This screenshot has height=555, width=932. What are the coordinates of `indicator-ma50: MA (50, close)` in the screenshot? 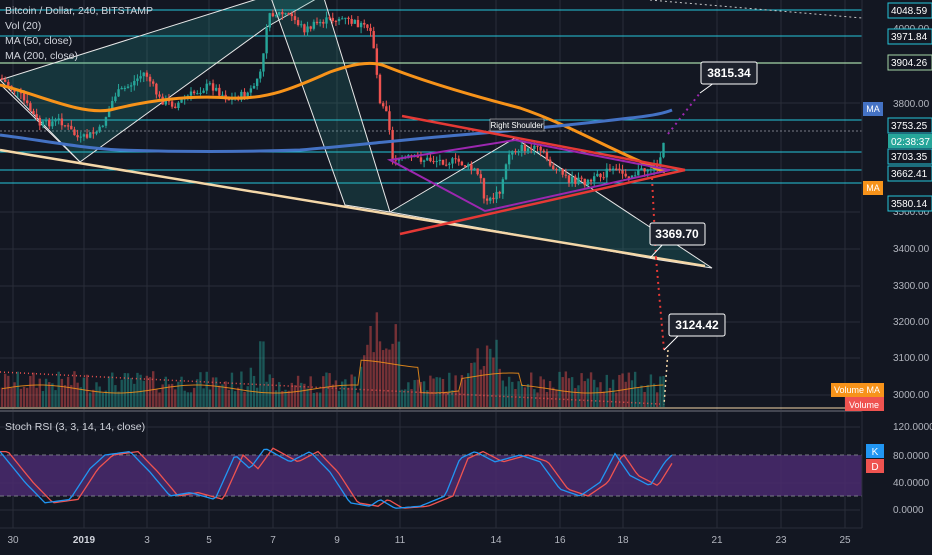 It's located at (39, 41).